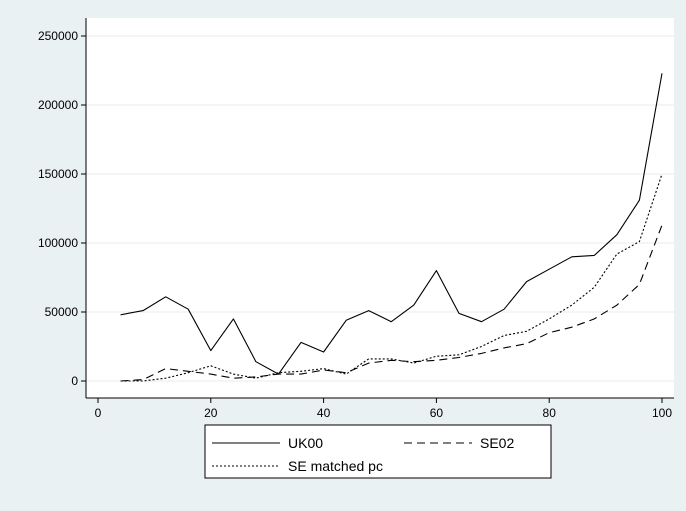 The width and height of the screenshot is (686, 511). I want to click on legend-label: SE matched pc, so click(335, 466).